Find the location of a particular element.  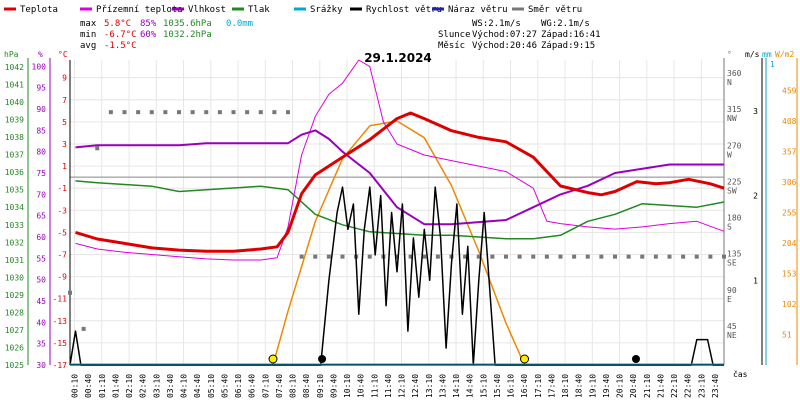

time-tick-label: 23:10 is located at coordinates (701, 386).